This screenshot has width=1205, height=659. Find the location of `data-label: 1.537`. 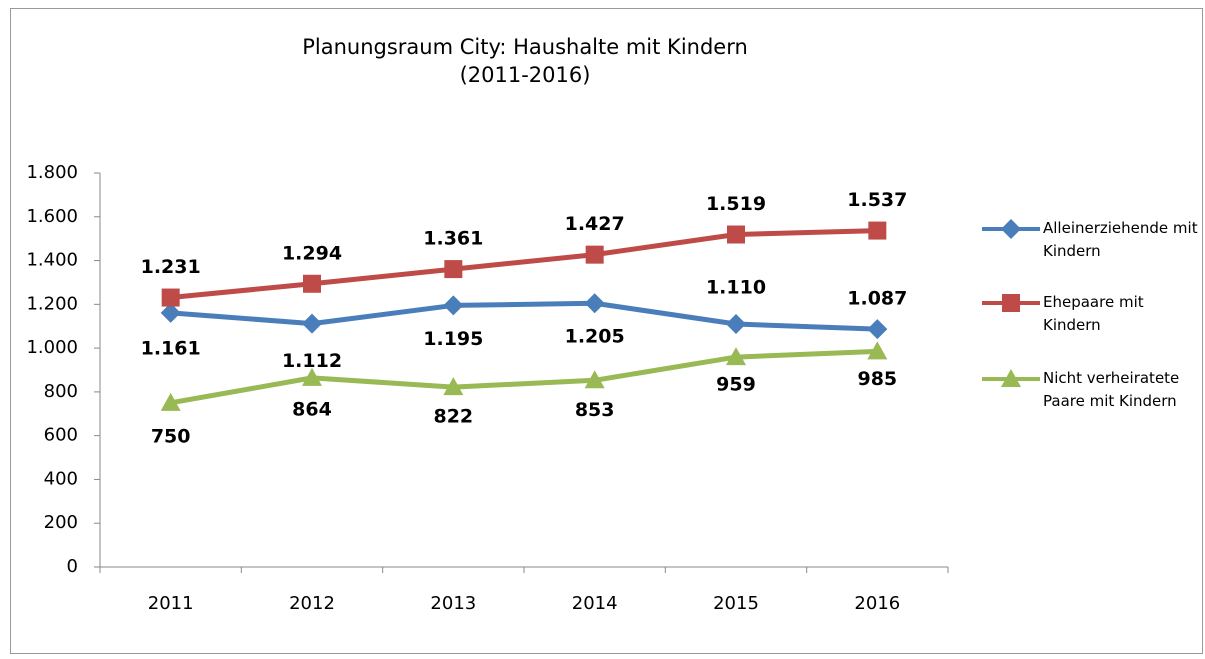

data-label: 1.537 is located at coordinates (877, 200).